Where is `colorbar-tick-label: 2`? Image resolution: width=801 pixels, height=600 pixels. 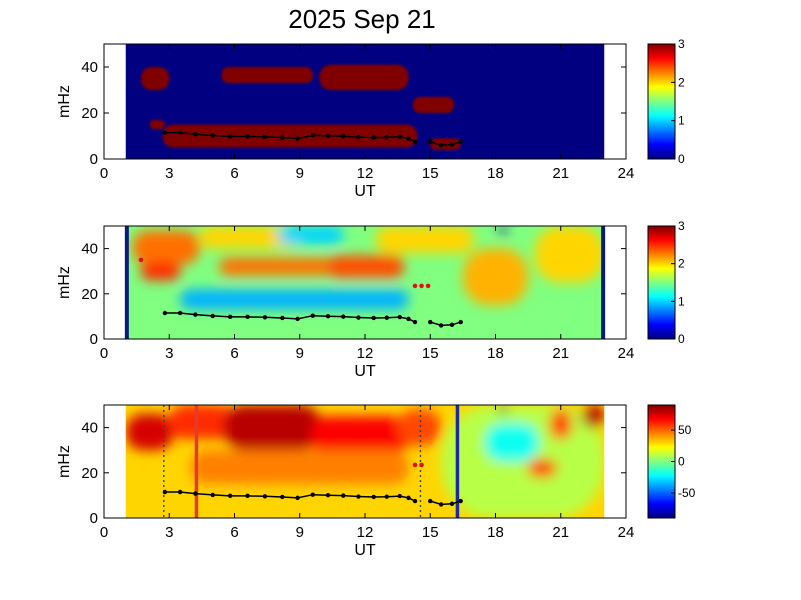 colorbar-tick-label: 2 is located at coordinates (681, 264).